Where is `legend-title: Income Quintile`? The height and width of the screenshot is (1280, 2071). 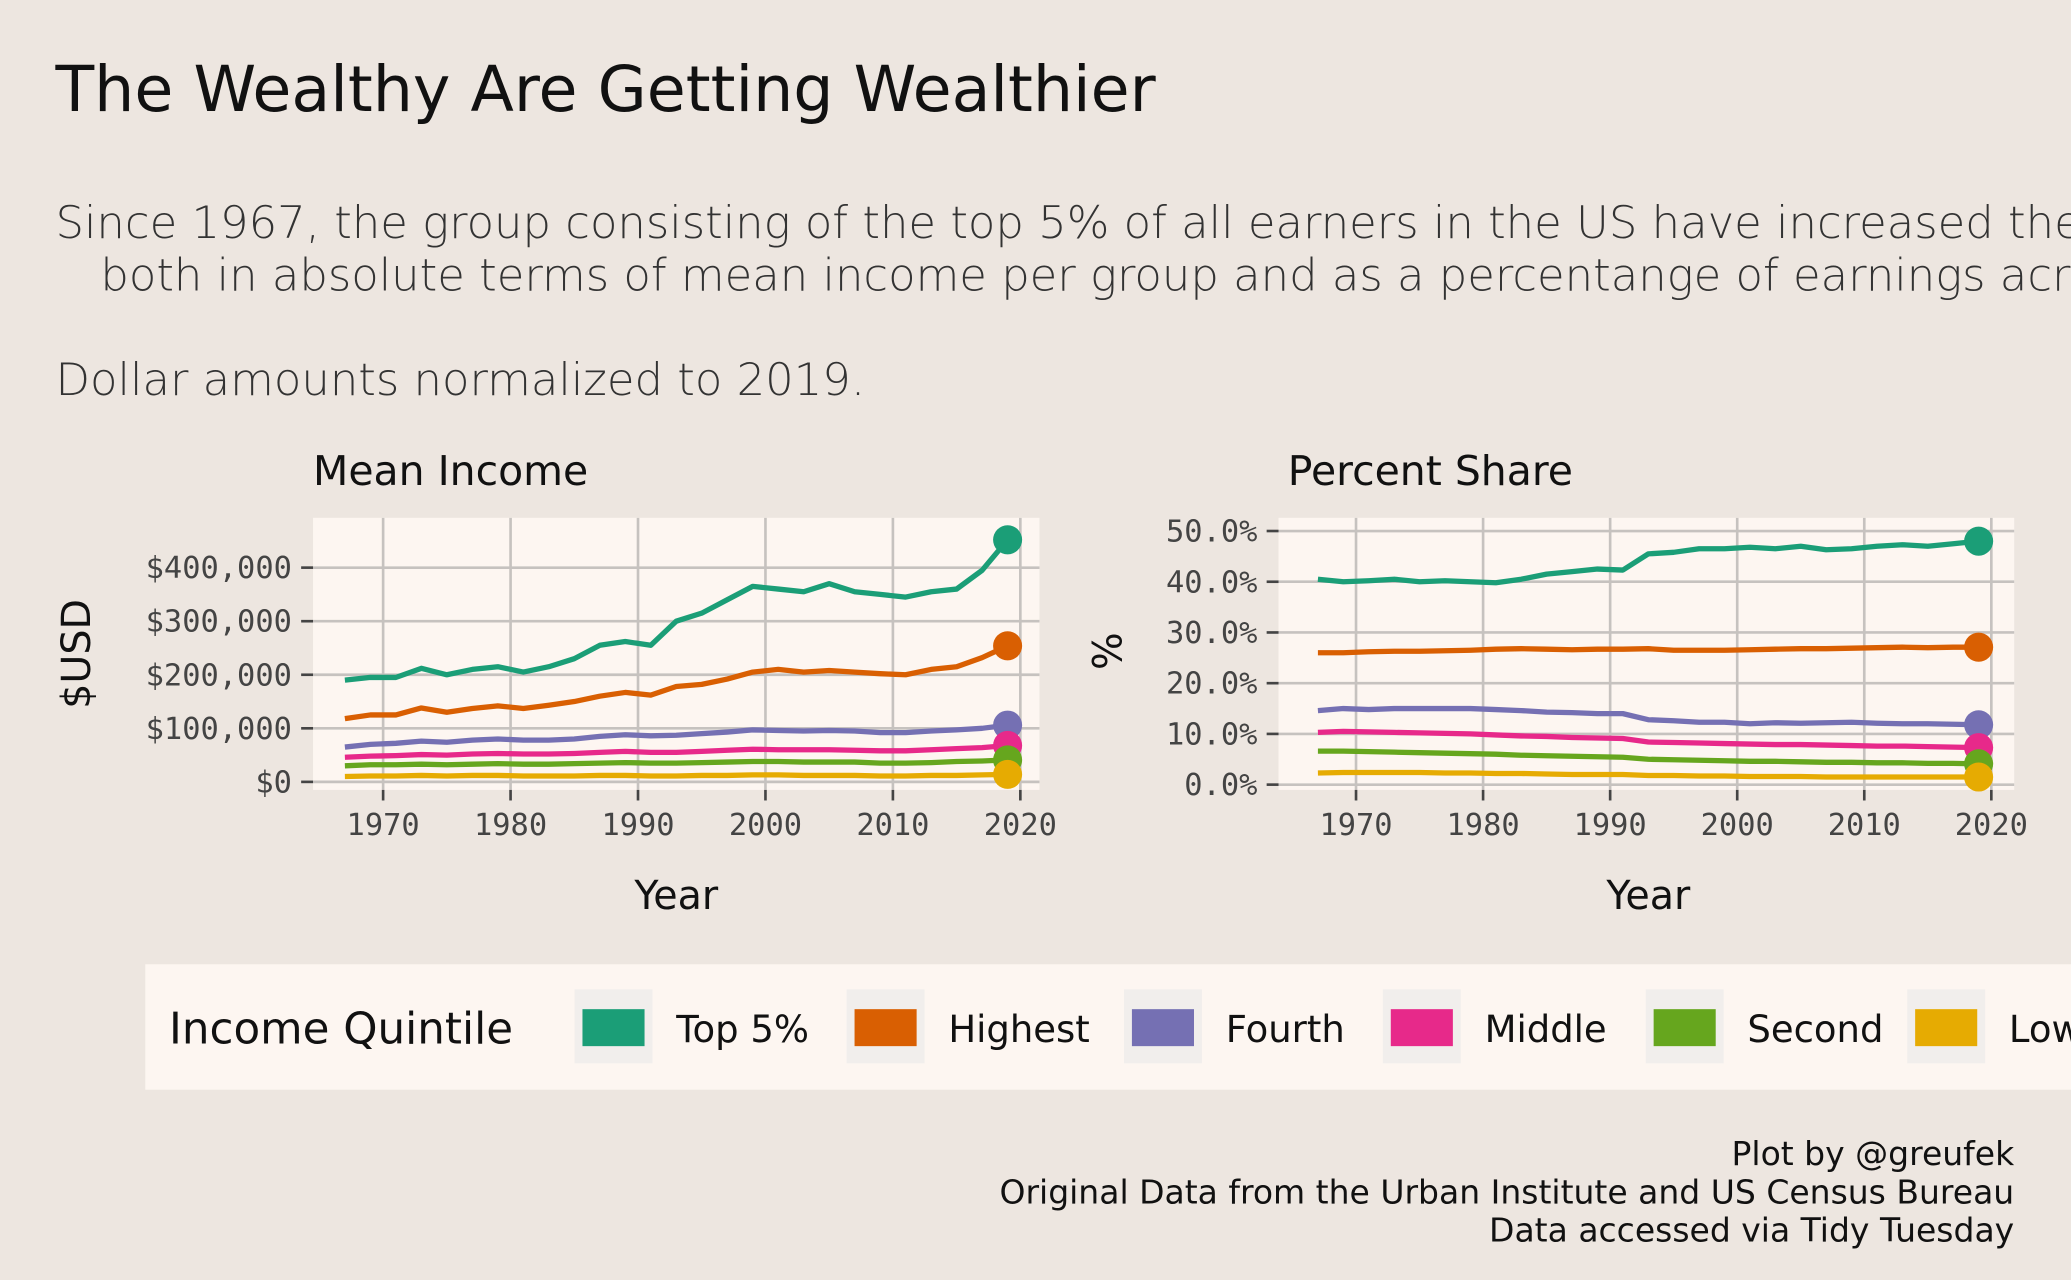
legend-title: Income Quintile is located at coordinates (341, 1030).